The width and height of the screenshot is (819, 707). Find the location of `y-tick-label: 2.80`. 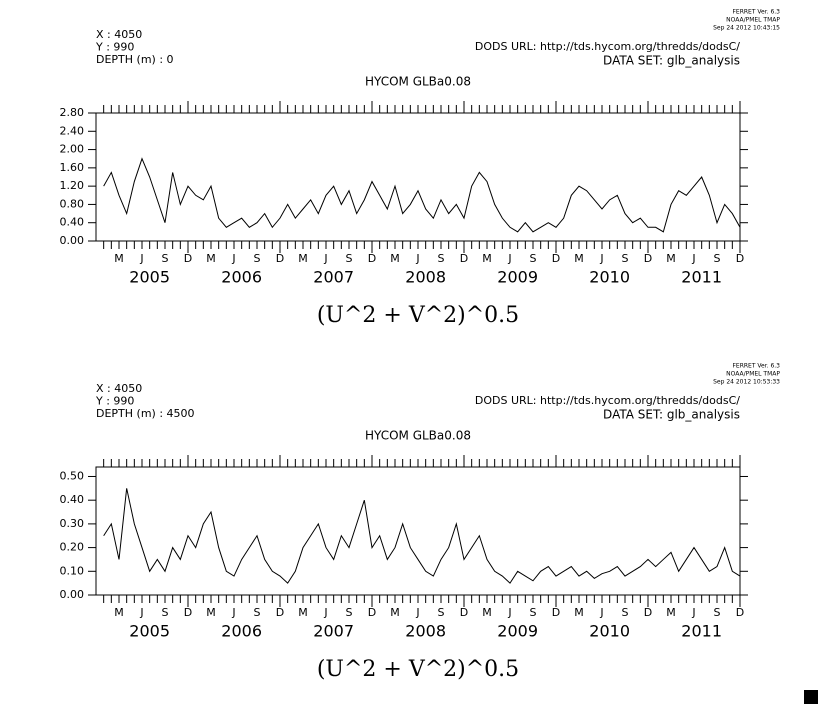

y-tick-label: 2.80 is located at coordinates (72, 112).